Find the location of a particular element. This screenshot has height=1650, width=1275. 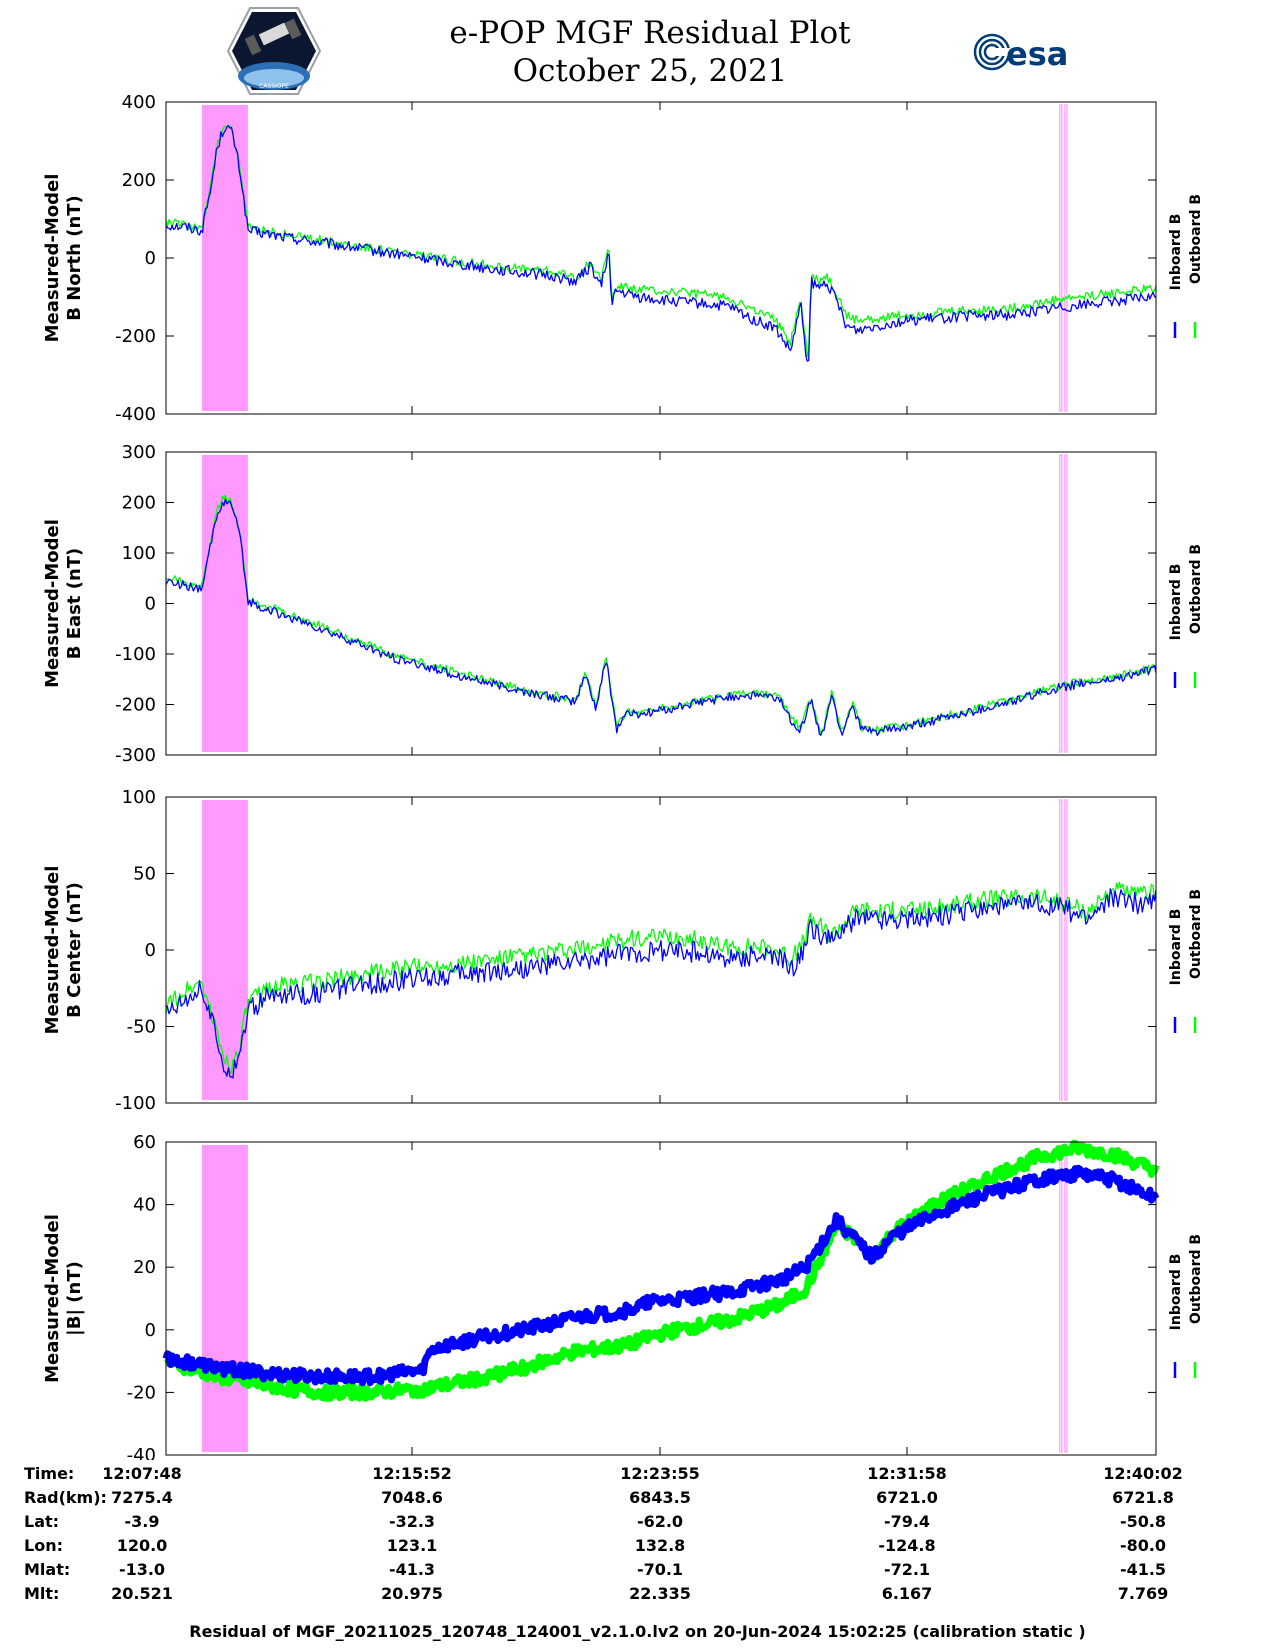

y-axis-label-line2-center: B Center (nT) is located at coordinates (74, 950).